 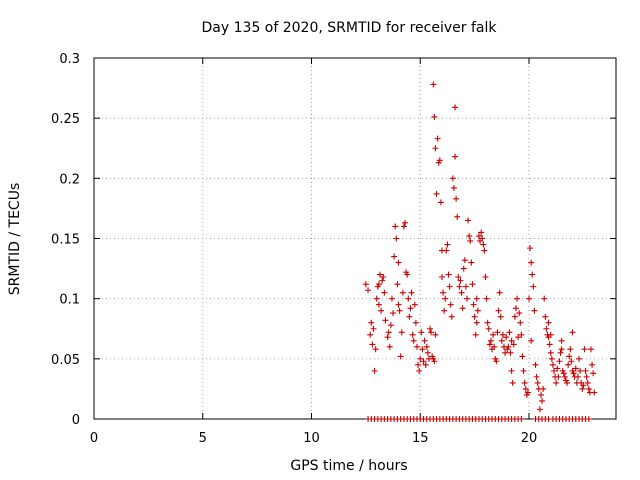 What do you see at coordinates (69, 179) in the screenshot?
I see `y-tick-label: 0.2` at bounding box center [69, 179].